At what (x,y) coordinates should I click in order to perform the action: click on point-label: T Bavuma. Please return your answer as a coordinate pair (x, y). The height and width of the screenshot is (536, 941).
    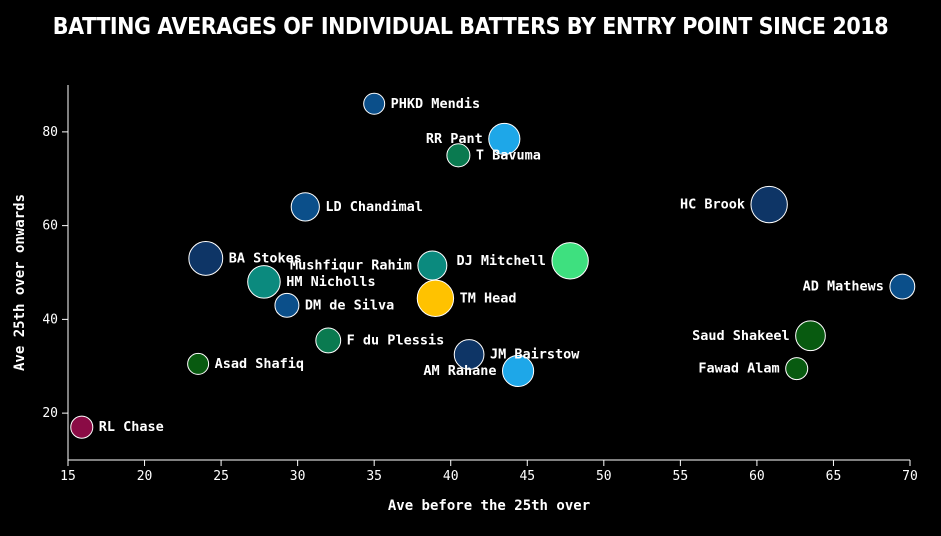
    Looking at the image, I should click on (508, 155).